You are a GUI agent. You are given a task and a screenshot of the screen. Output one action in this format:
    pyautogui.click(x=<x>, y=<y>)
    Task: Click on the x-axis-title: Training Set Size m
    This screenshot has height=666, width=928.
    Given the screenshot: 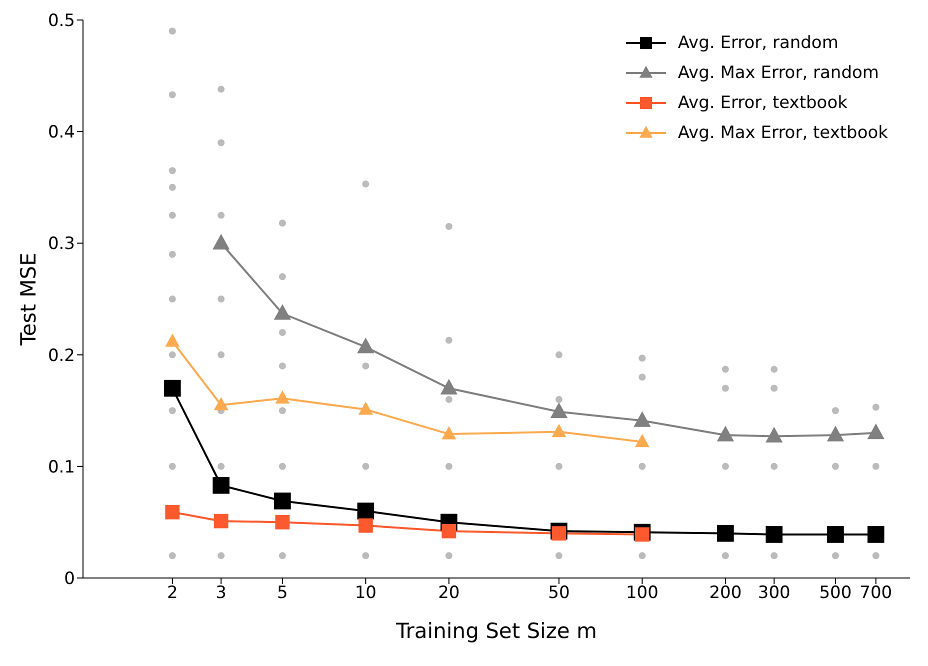 What is the action you would take?
    pyautogui.click(x=496, y=631)
    